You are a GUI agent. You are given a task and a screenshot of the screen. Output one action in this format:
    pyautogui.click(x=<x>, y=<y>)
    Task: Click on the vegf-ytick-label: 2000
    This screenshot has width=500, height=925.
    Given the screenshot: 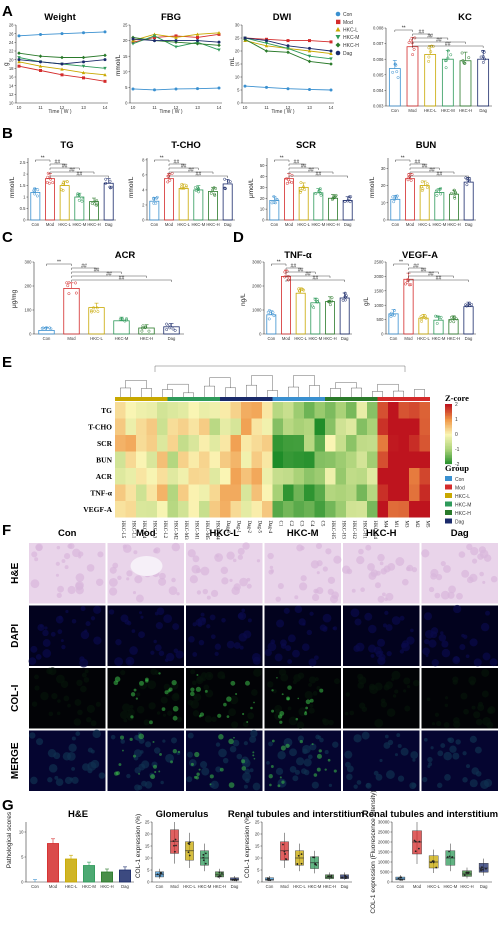 What is the action you would take?
    pyautogui.click(x=379, y=276)
    